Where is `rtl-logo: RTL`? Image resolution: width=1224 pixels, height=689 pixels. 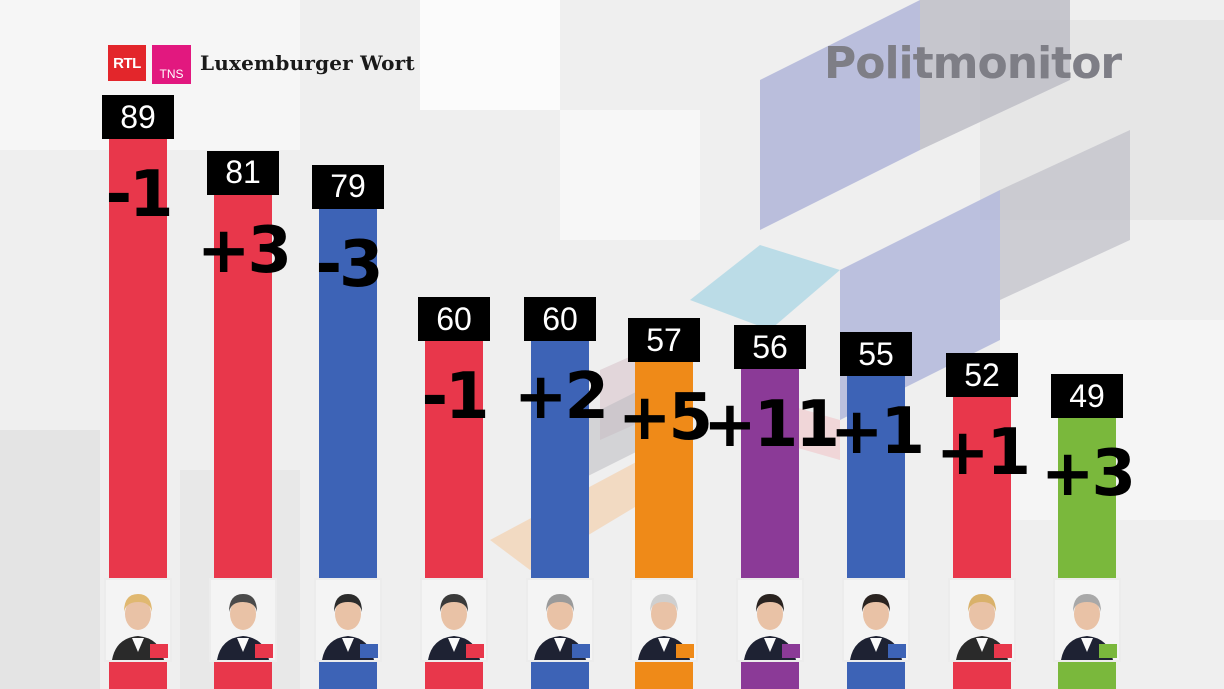 rtl-logo: RTL is located at coordinates (127, 63).